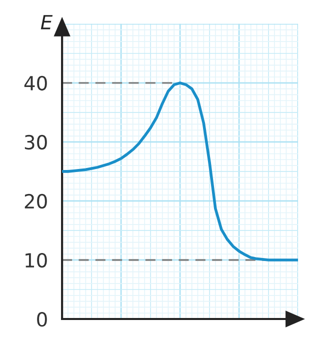  What do you see at coordinates (36, 260) in the screenshot?
I see `y-tick-label: 10` at bounding box center [36, 260].